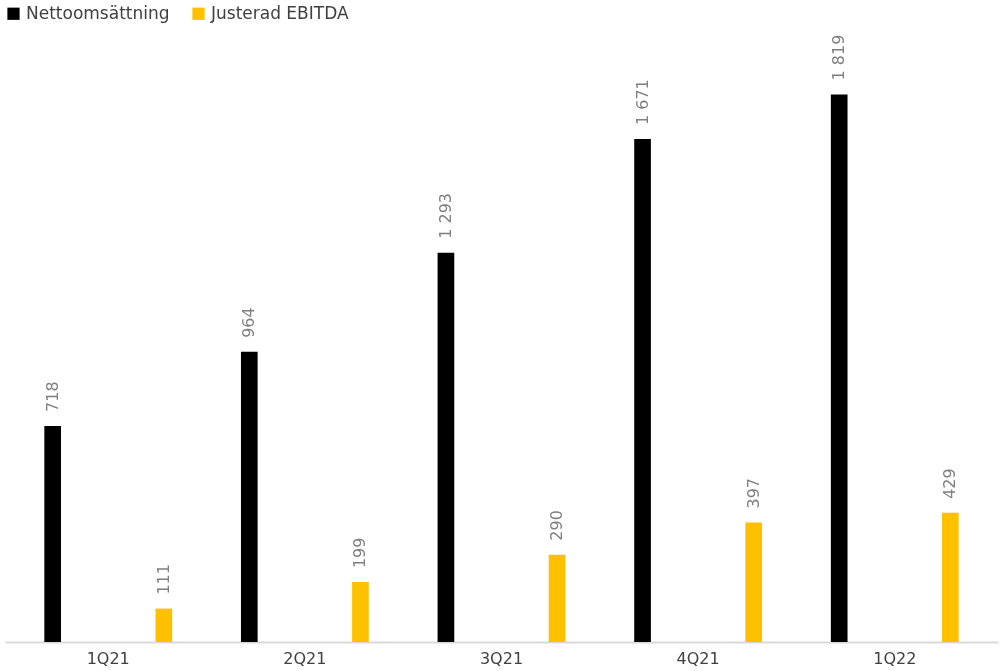  What do you see at coordinates (52, 396) in the screenshot?
I see `data-label: 718` at bounding box center [52, 396].